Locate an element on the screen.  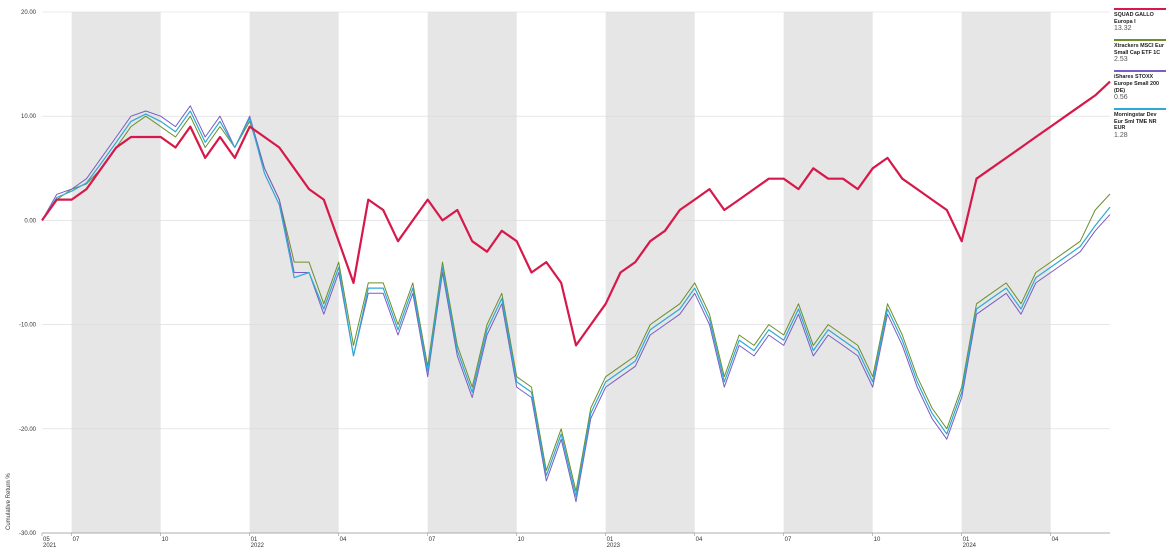
legend-series-name: Morningstar Dev Eur Sml TME NR EUR is located at coordinates (1135, 122).